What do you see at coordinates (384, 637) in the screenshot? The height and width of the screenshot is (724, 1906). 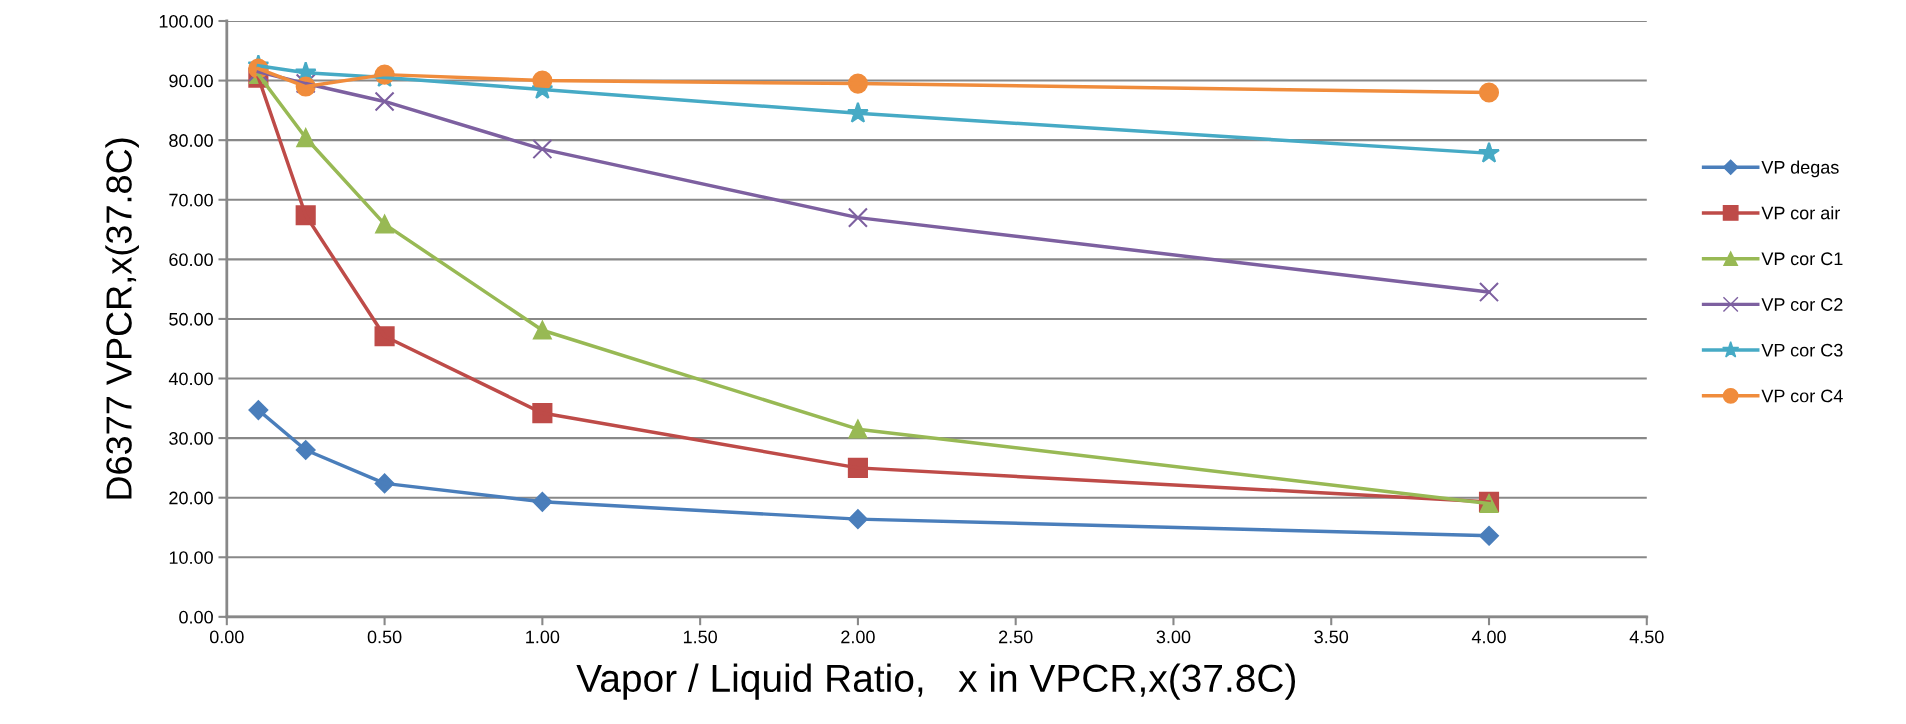 I see `x-tick-label: 0.50` at bounding box center [384, 637].